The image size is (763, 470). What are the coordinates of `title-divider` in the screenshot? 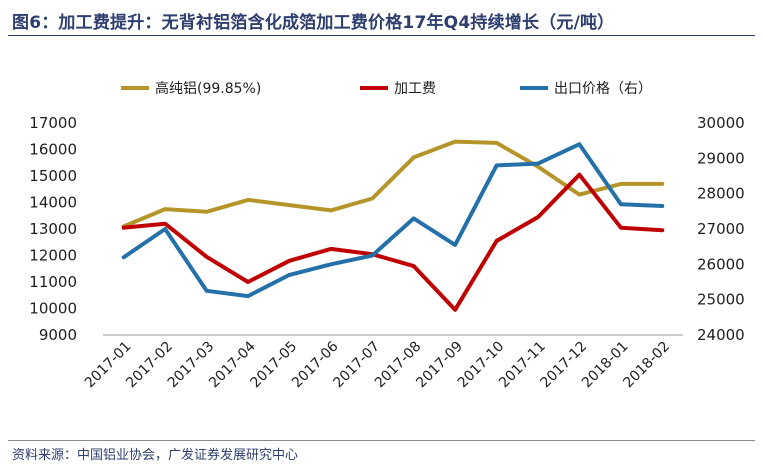 It's located at (381, 35).